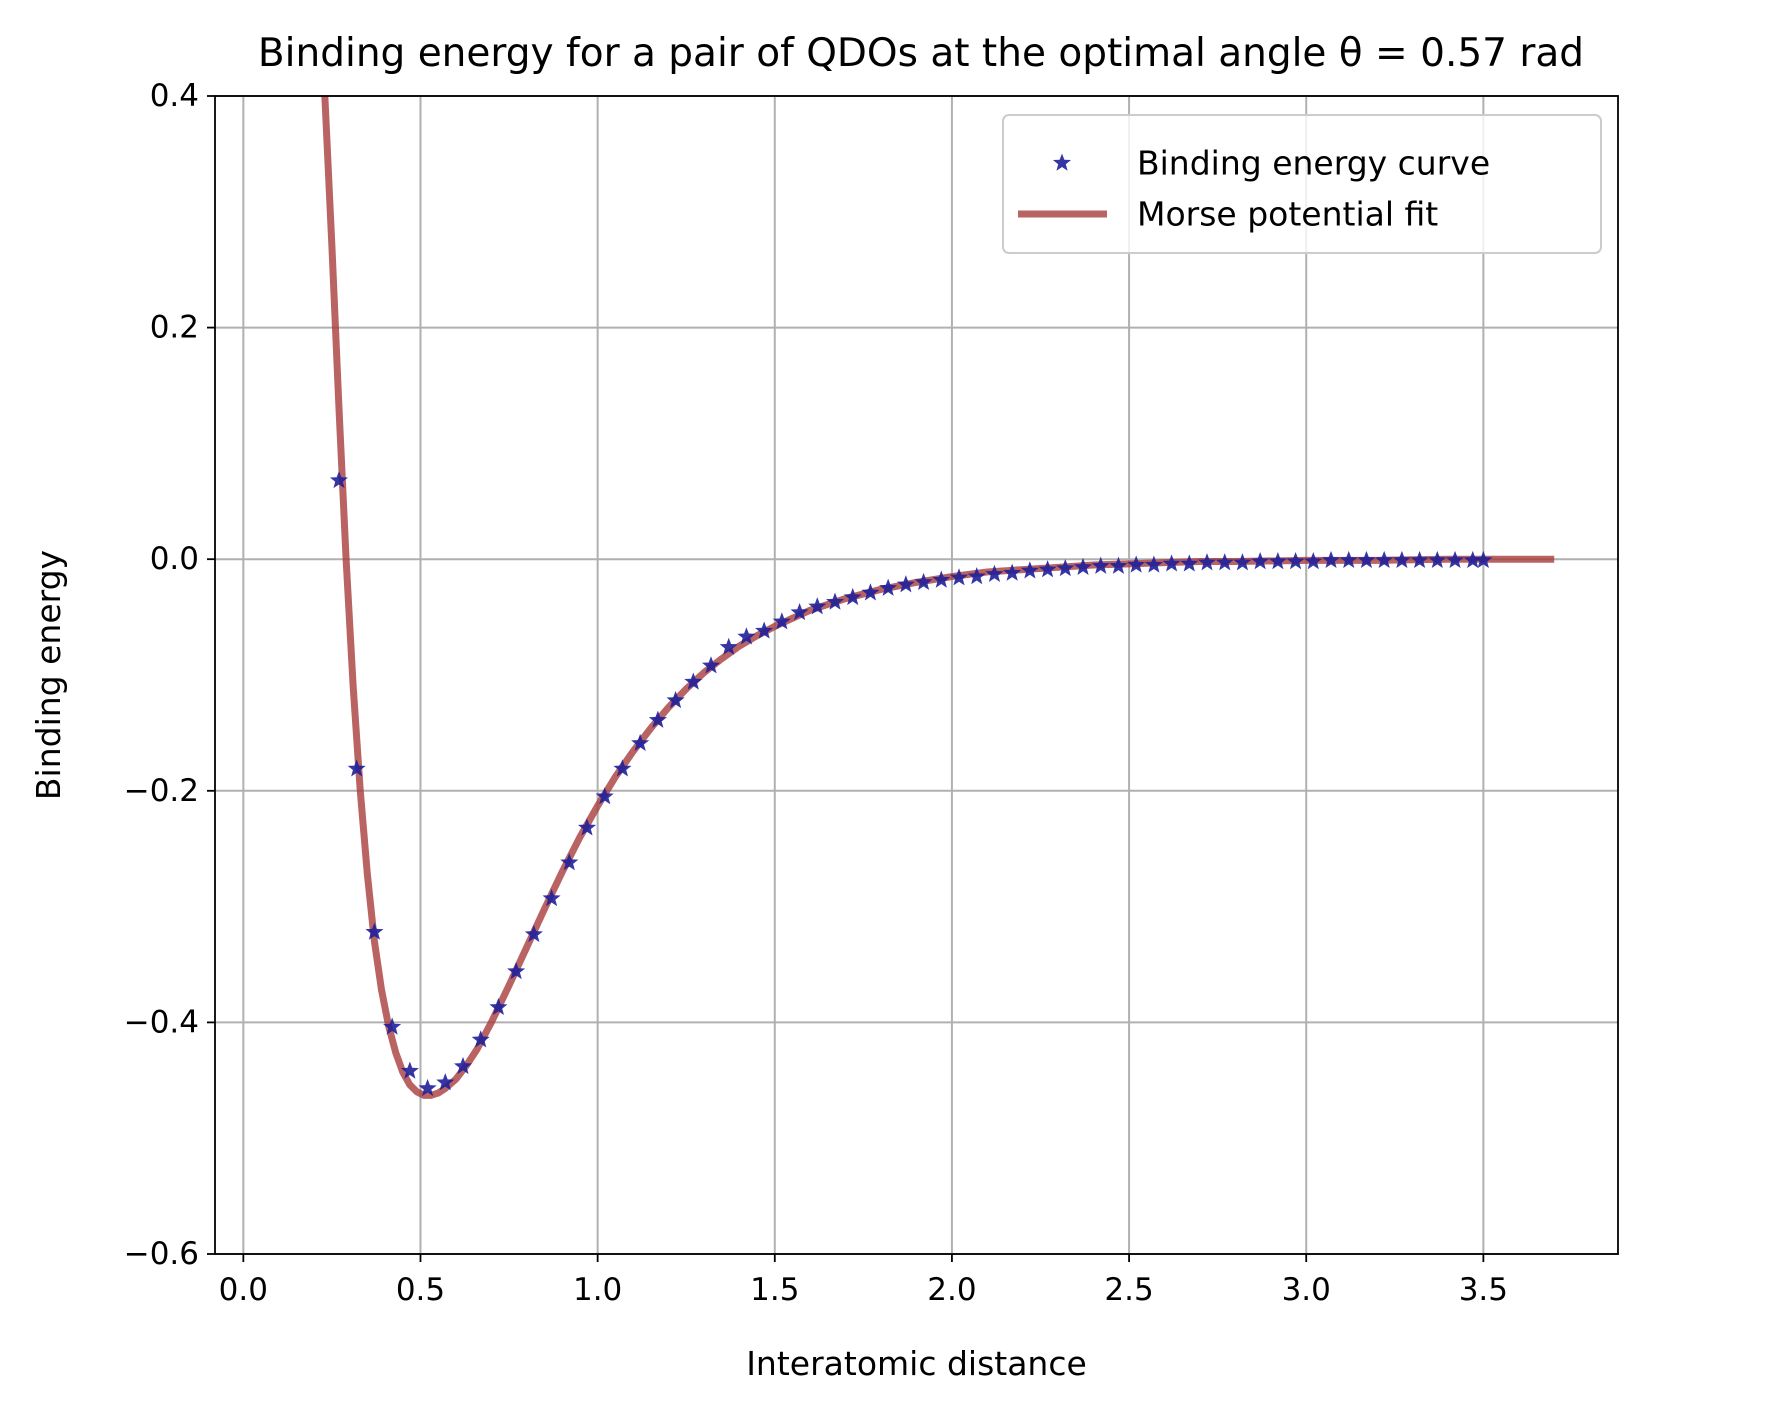  What do you see at coordinates (174, 559) in the screenshot?
I see `y-tick-label: 0.0` at bounding box center [174, 559].